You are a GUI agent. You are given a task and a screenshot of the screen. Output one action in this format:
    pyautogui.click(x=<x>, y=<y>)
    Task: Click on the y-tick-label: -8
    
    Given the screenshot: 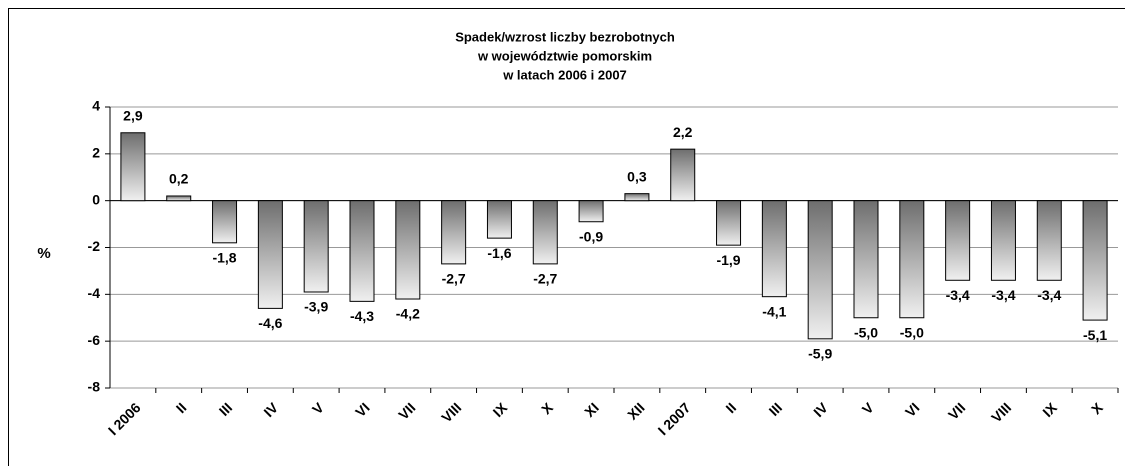 What is the action you would take?
    pyautogui.click(x=94, y=387)
    